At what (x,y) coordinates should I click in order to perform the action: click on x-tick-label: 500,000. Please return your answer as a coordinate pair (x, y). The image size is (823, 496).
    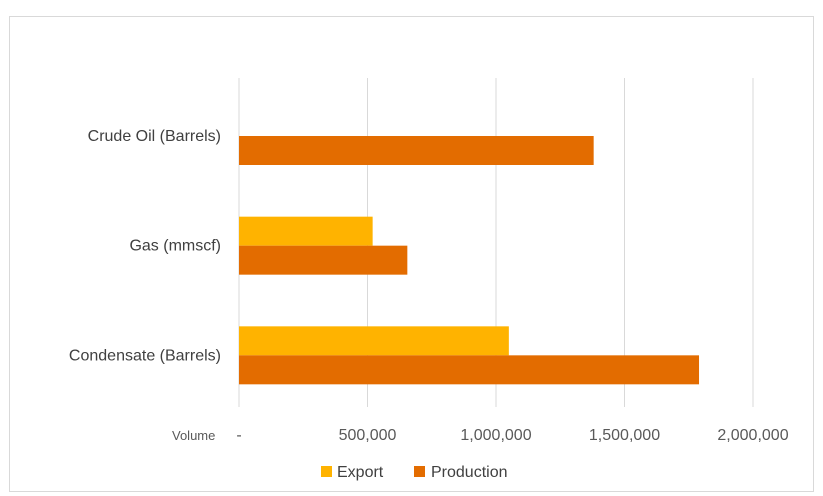
    Looking at the image, I should click on (368, 435).